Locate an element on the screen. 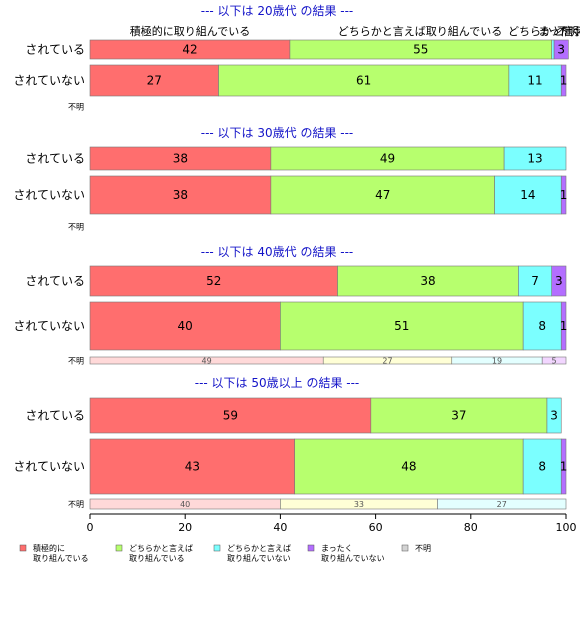 This screenshot has height=636, width=580. data-label: 19 is located at coordinates (497, 361).